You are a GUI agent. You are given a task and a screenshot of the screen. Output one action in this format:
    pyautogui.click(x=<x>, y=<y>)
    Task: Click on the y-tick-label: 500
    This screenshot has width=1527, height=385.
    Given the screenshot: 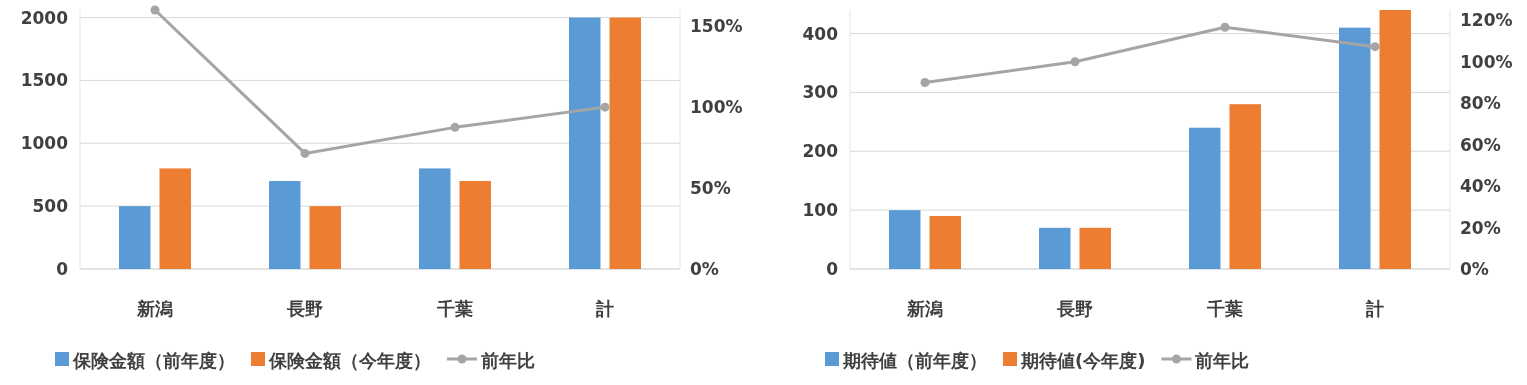 What is the action you would take?
    pyautogui.click(x=50, y=206)
    